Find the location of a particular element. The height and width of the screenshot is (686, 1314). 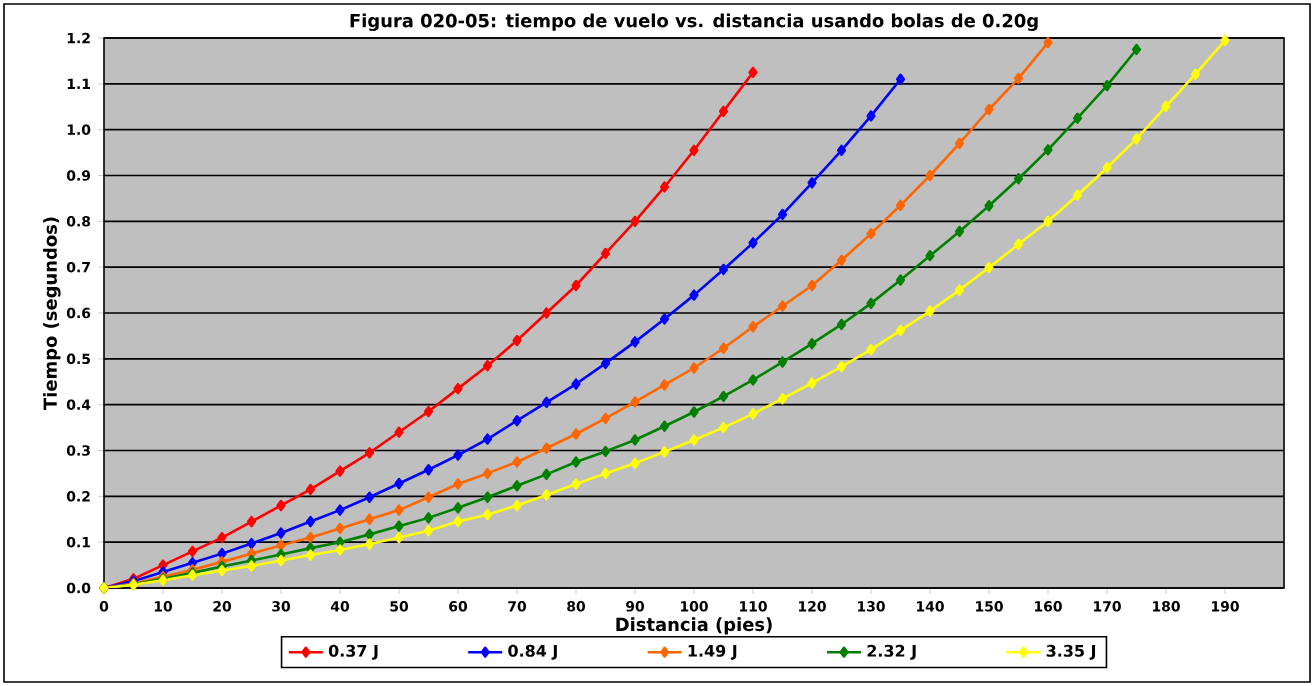

y-axis-title: Tiempo (segundos) is located at coordinates (52, 313).